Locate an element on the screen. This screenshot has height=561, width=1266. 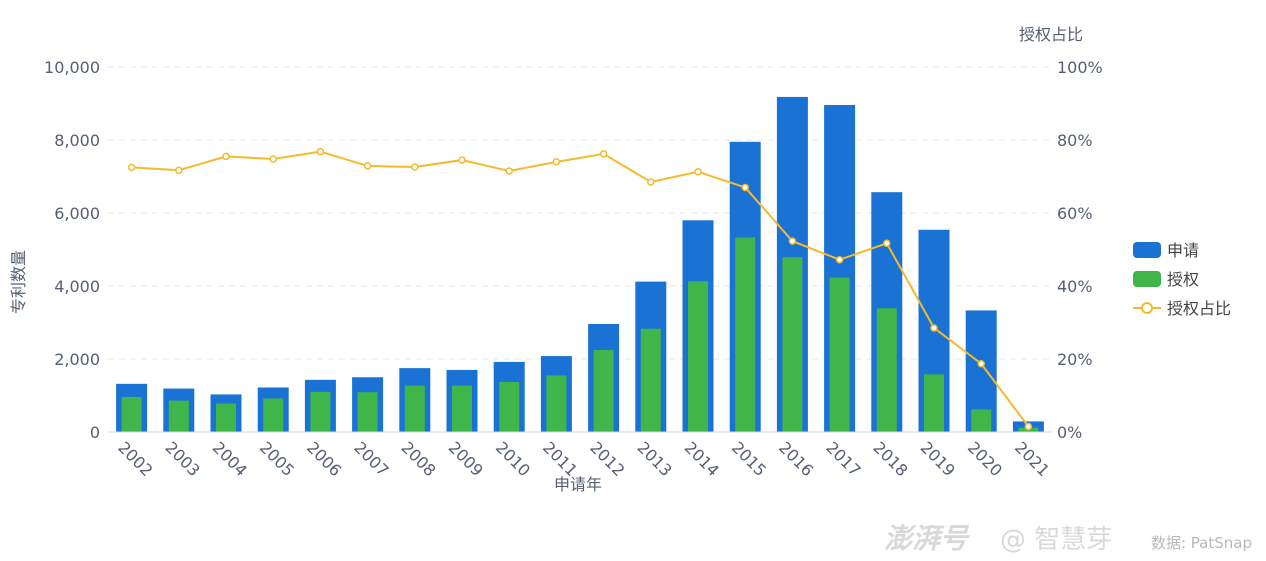
x-tick-label: 2017 is located at coordinates (843, 459).